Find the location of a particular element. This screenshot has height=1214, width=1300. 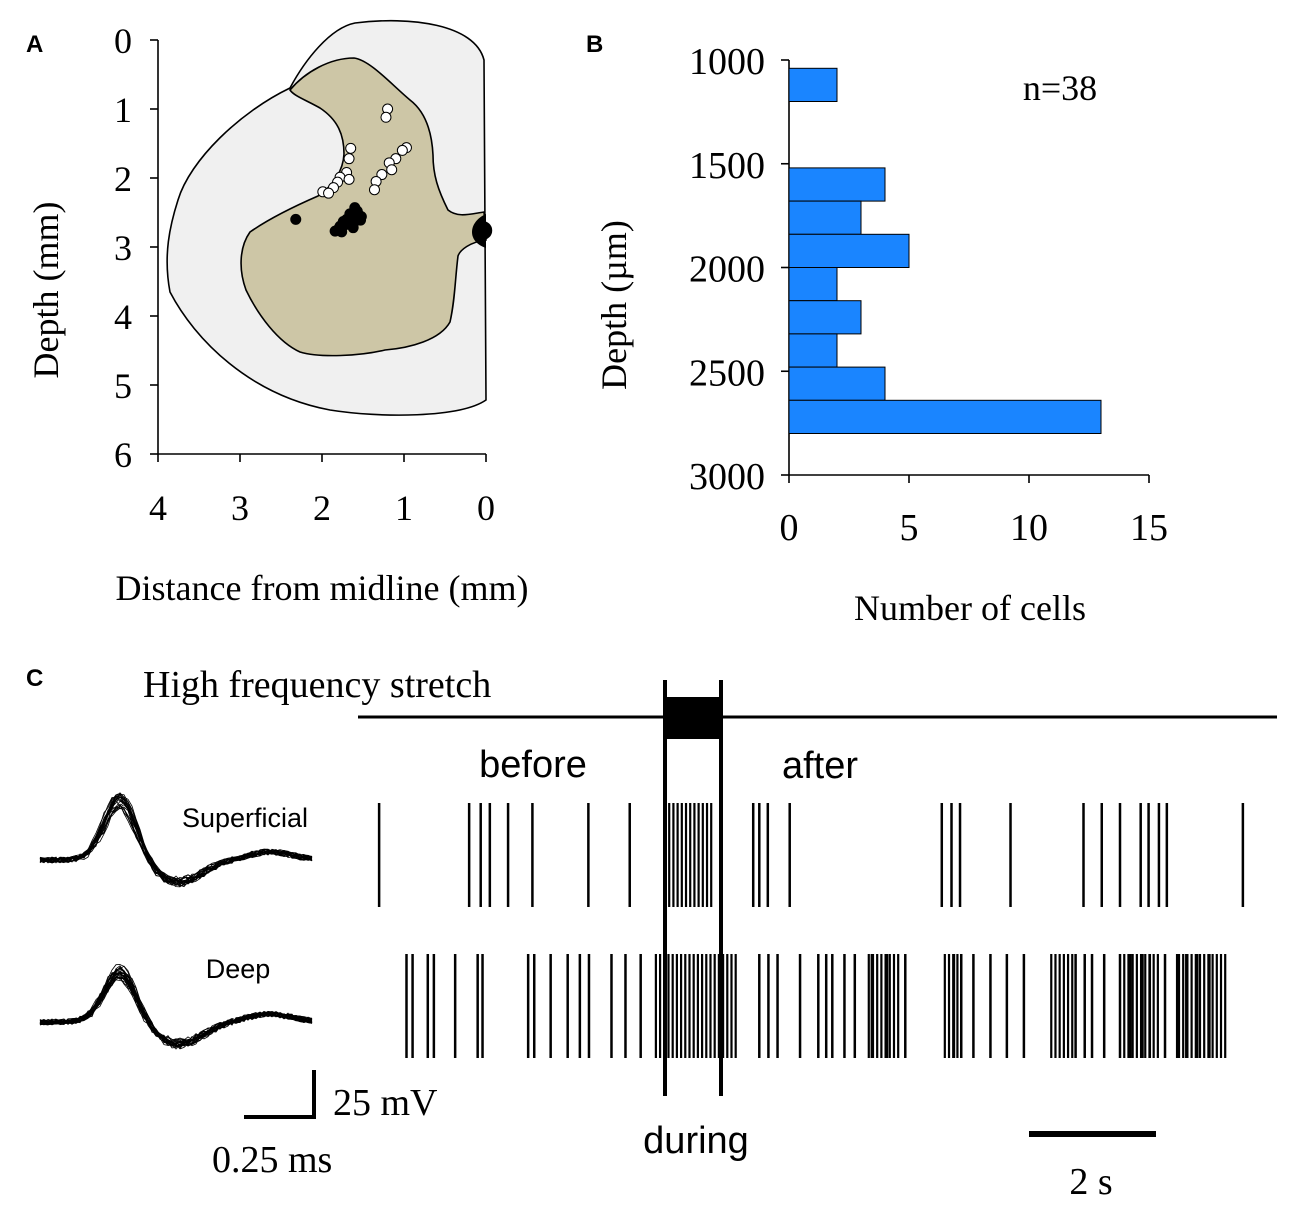

y-tick-label-b: 1500 is located at coordinates (727, 166).